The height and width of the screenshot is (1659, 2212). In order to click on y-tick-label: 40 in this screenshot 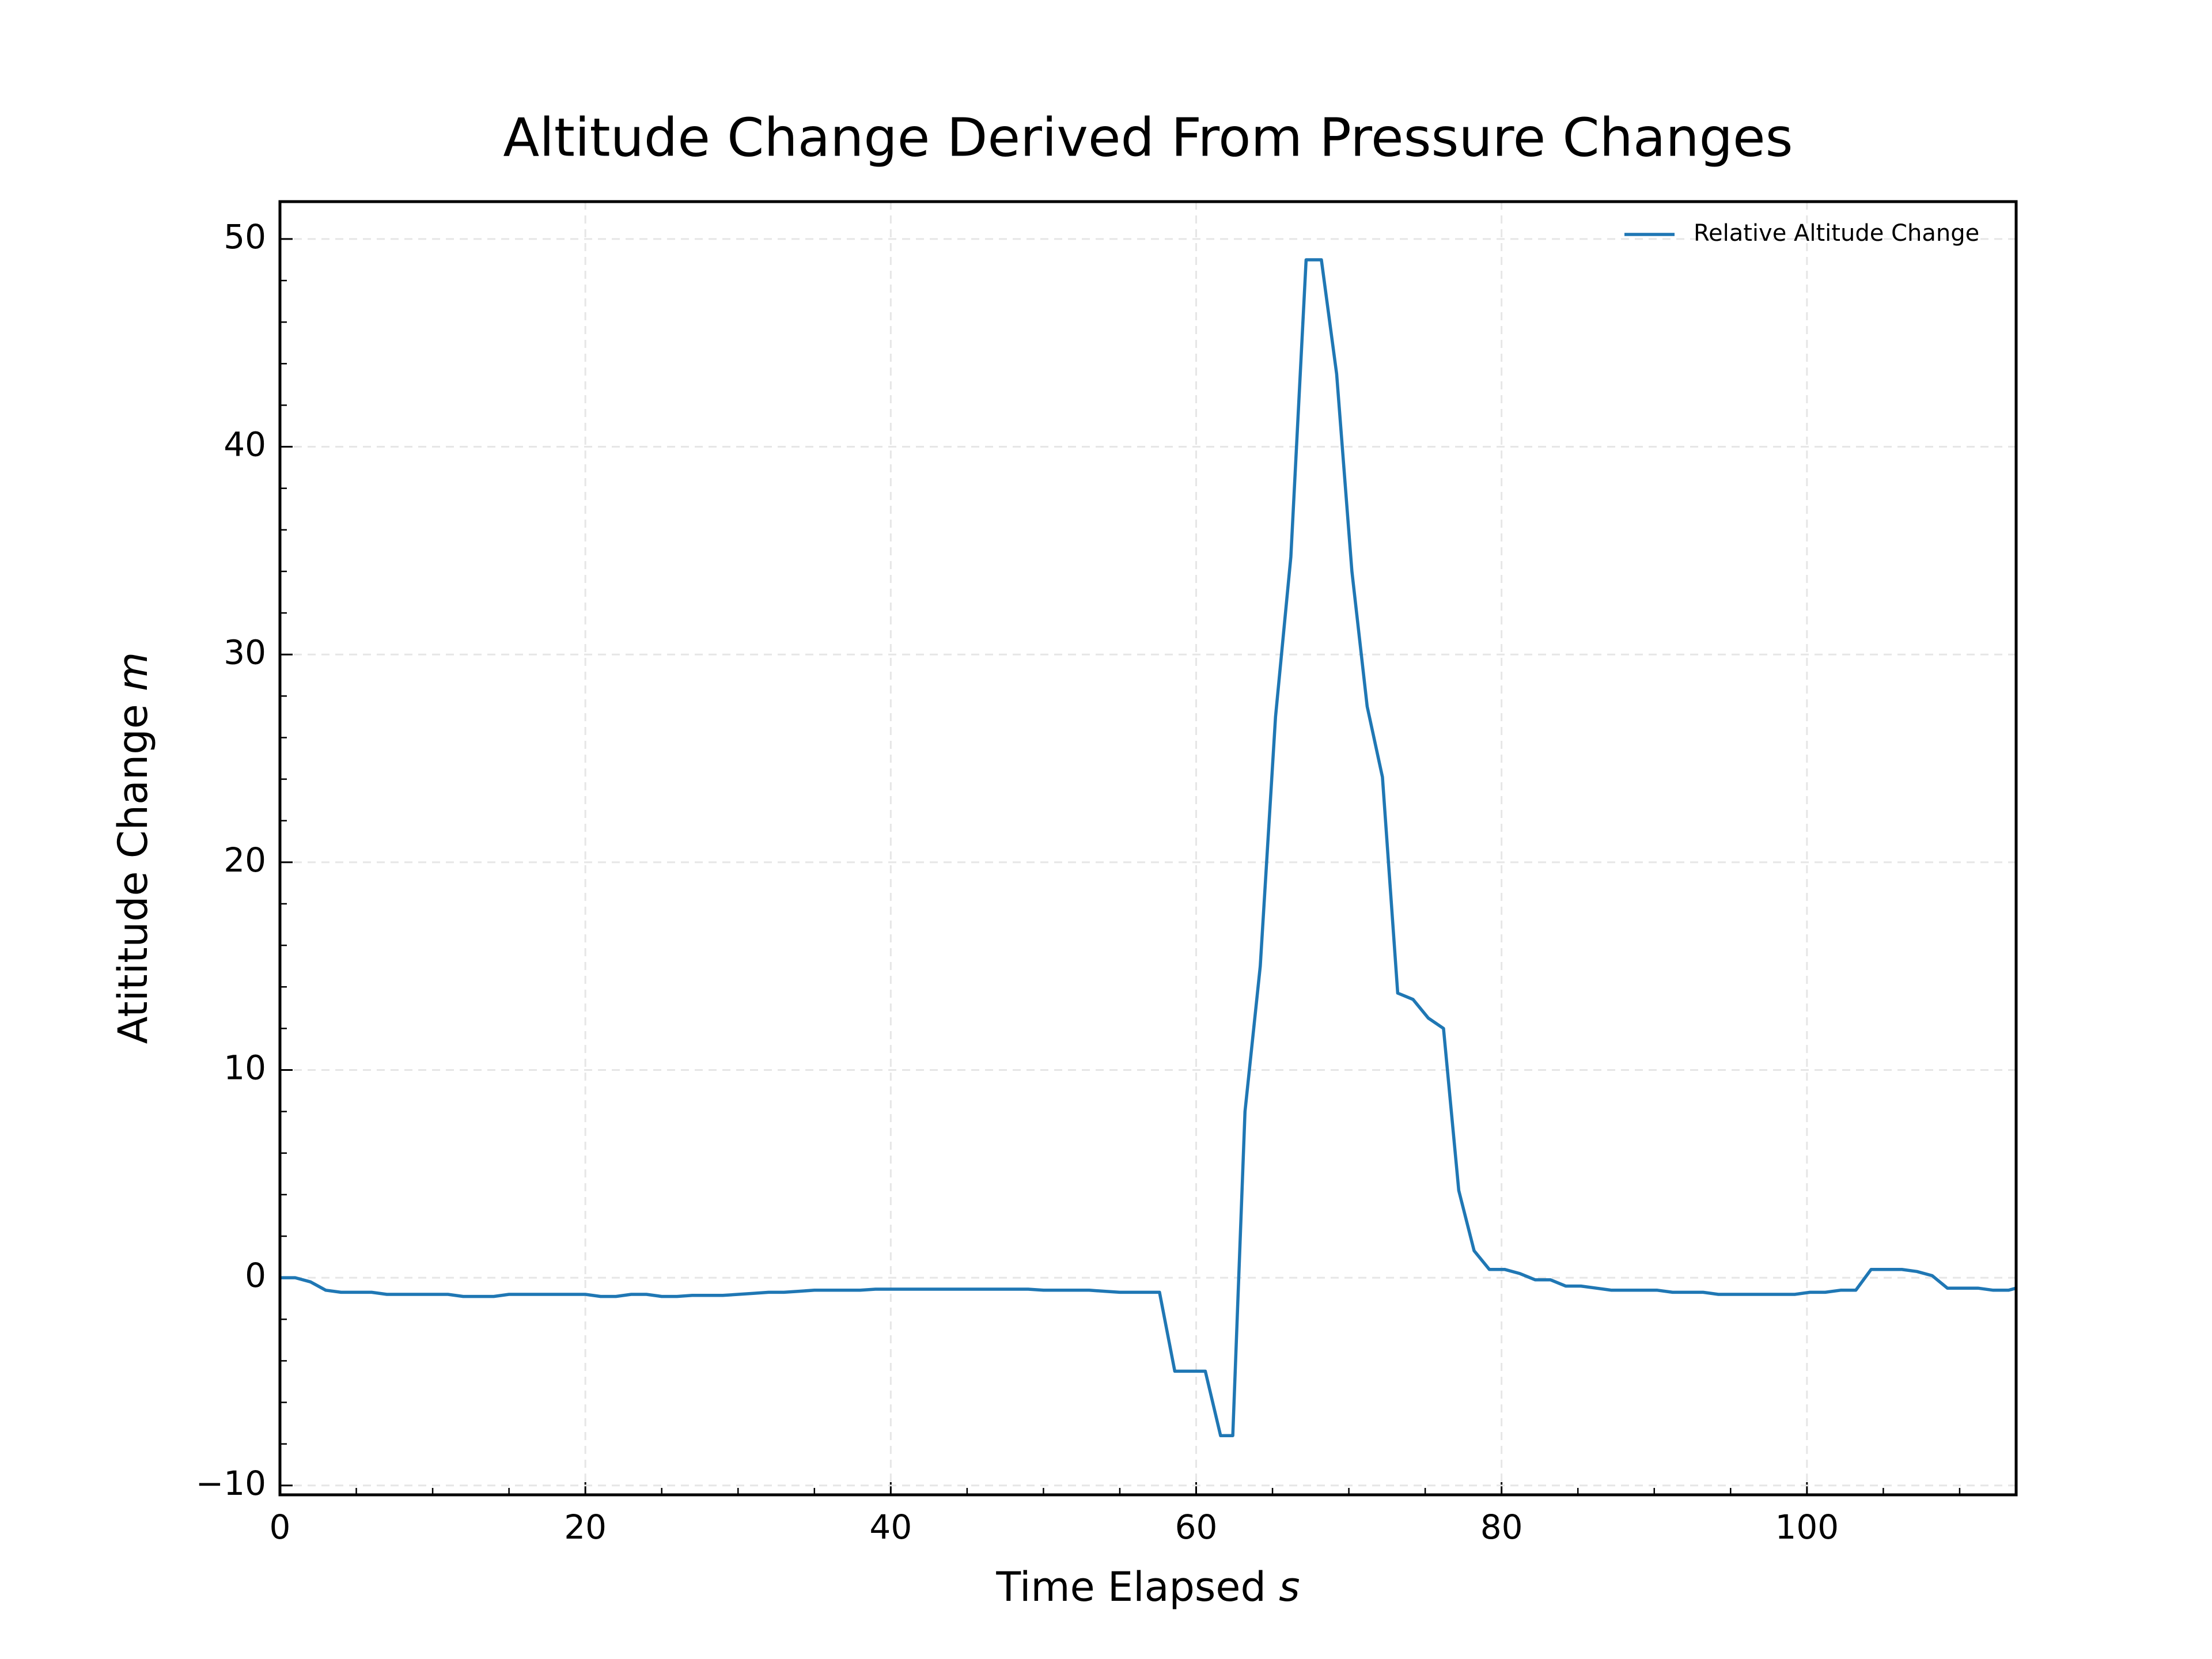, I will do `click(245, 444)`.